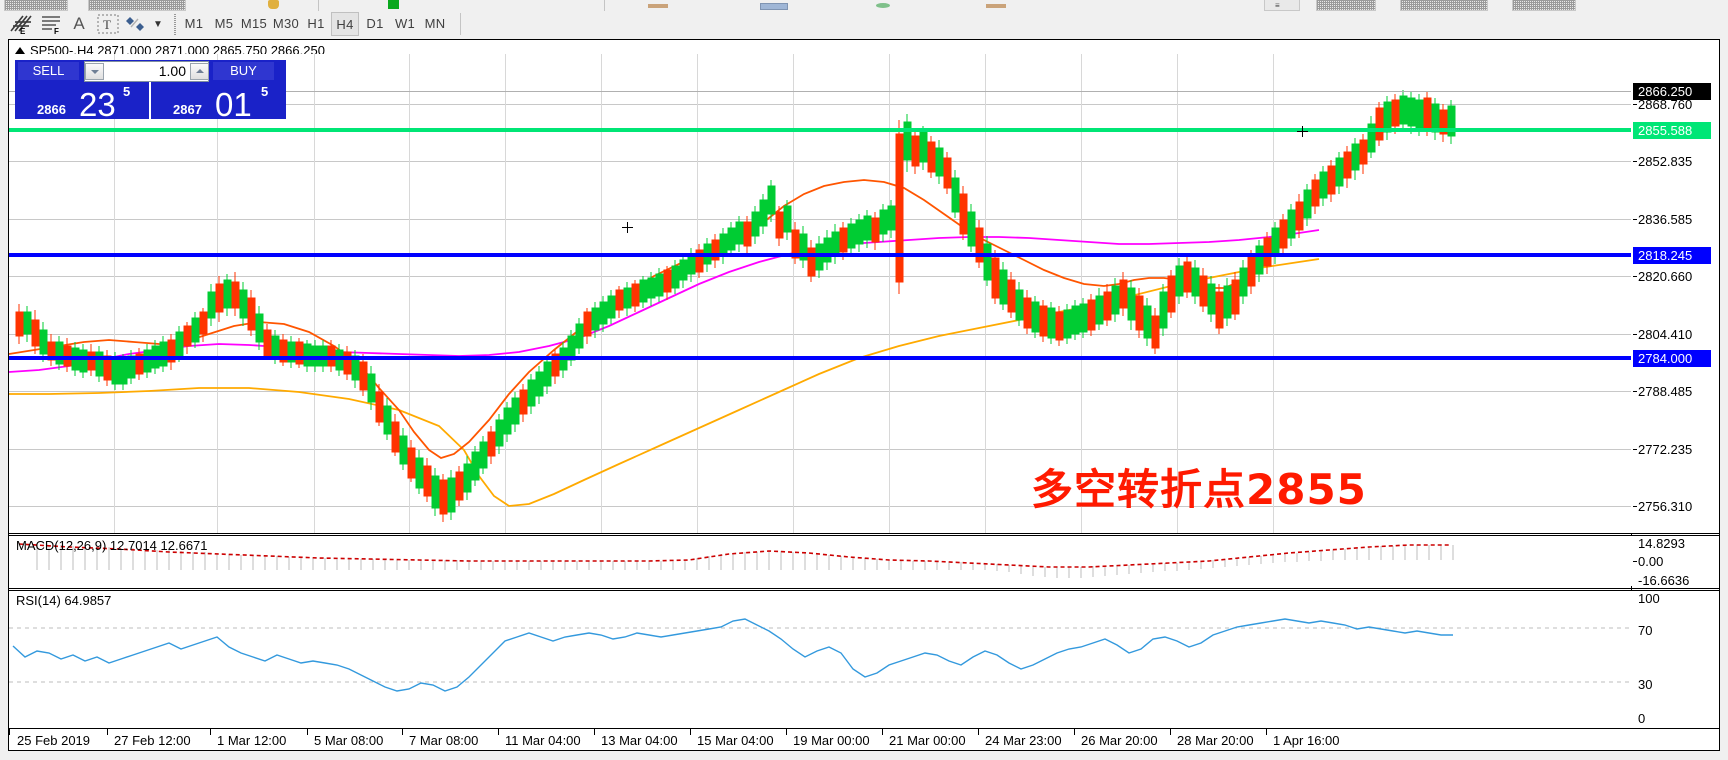 Image resolution: width=1728 pixels, height=760 pixels. Describe the element at coordinates (1672, 91) in the screenshot. I see `current-price-tag: 2866.250` at that location.